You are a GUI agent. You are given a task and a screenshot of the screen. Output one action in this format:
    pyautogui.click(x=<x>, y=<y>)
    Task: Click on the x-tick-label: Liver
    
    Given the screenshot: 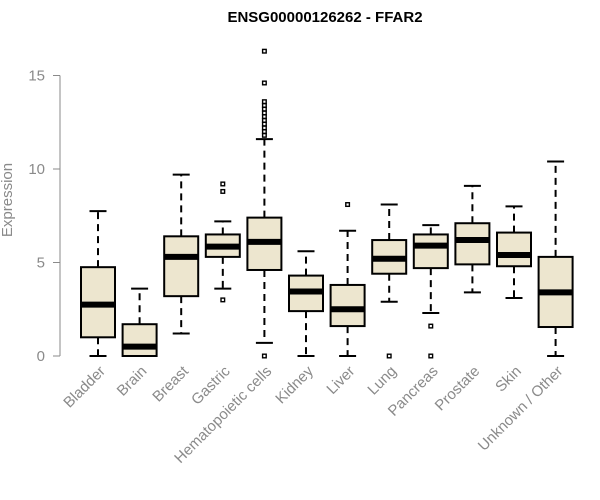 What is the action you would take?
    pyautogui.click(x=340, y=380)
    